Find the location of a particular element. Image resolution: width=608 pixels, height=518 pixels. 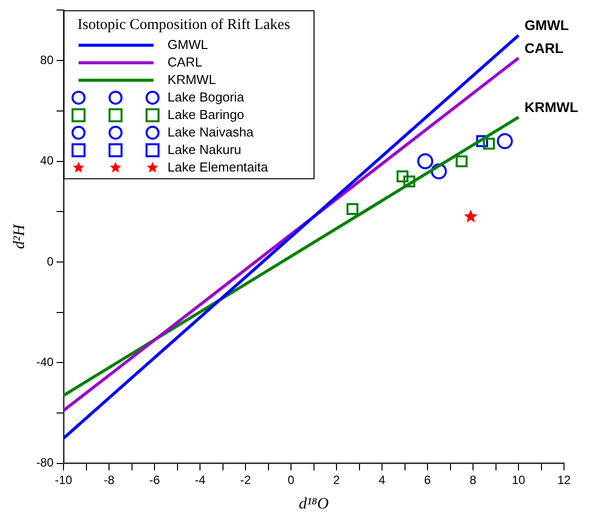

y-tick-label: -80 is located at coordinates (45, 463).